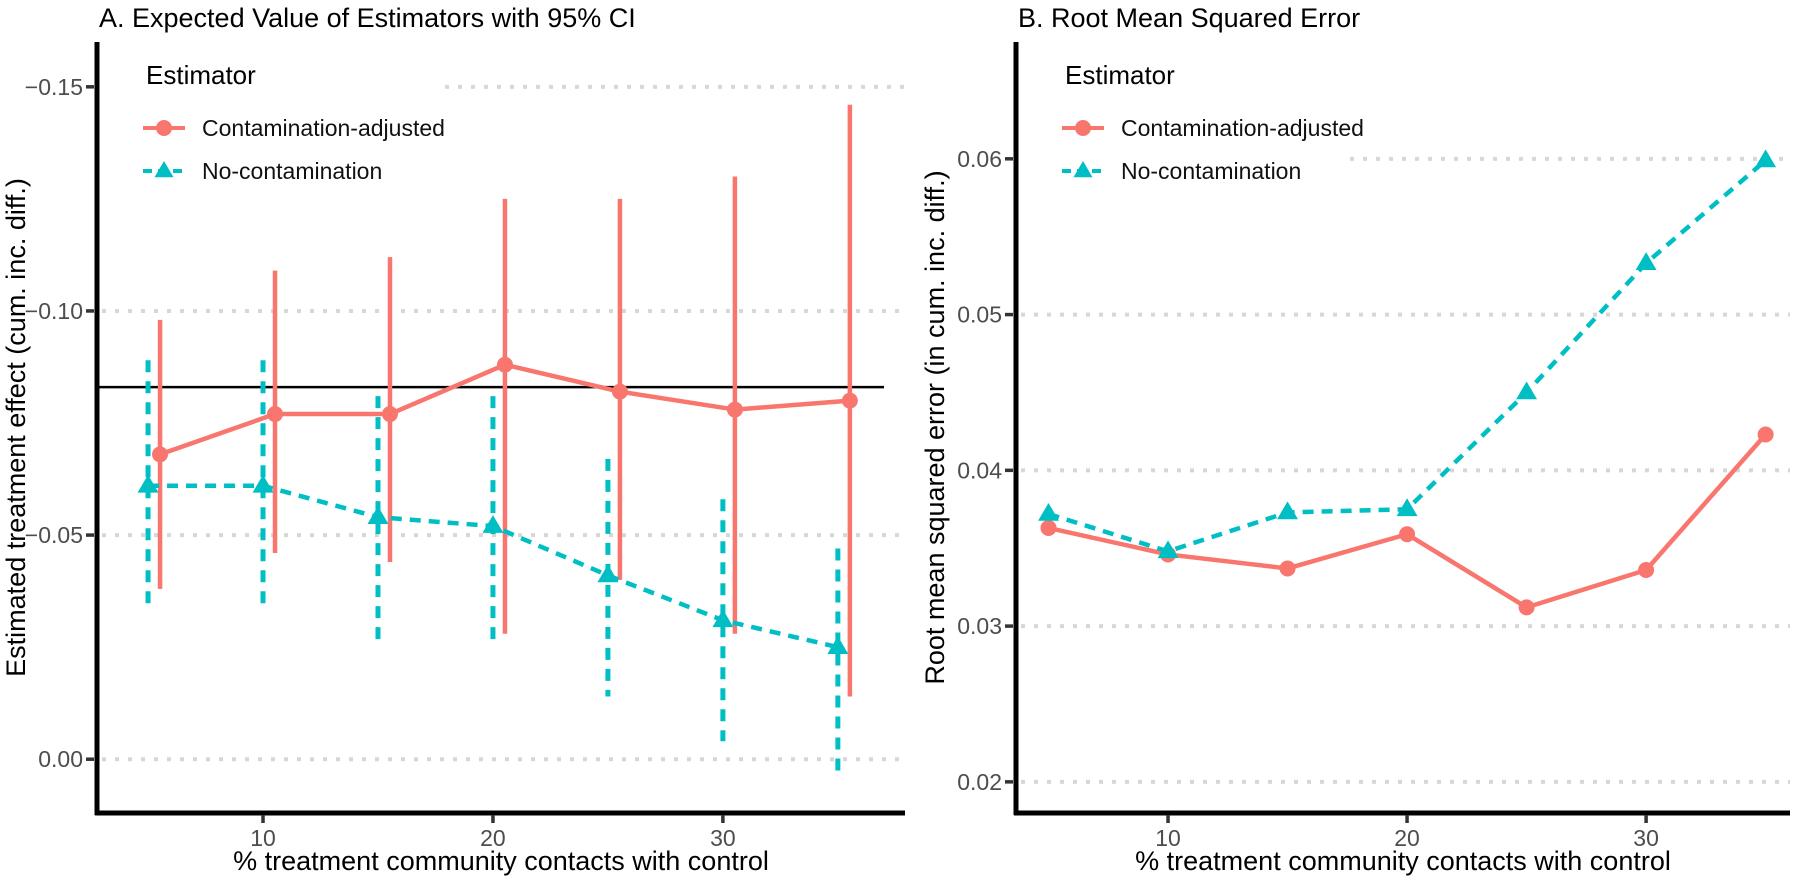  Describe the element at coordinates (979, 315) in the screenshot. I see `y-tick-label: 0.05` at that location.